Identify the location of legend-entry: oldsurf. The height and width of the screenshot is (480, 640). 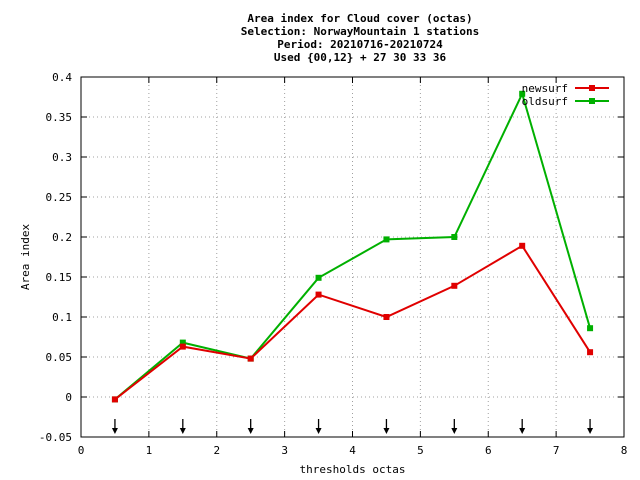
(565, 101).